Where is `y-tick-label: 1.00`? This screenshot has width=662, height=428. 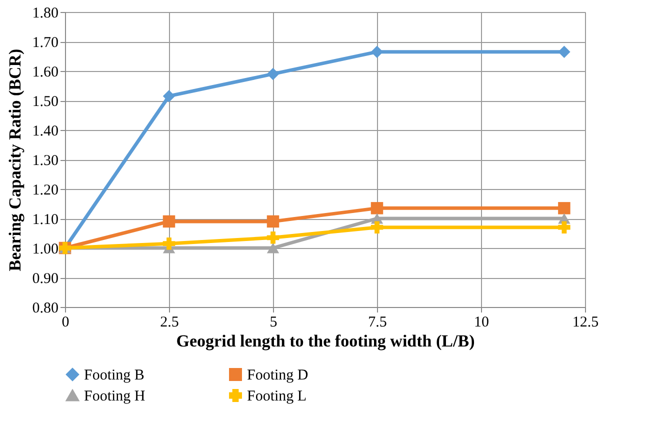 y-tick-label: 1.00 is located at coordinates (45, 250).